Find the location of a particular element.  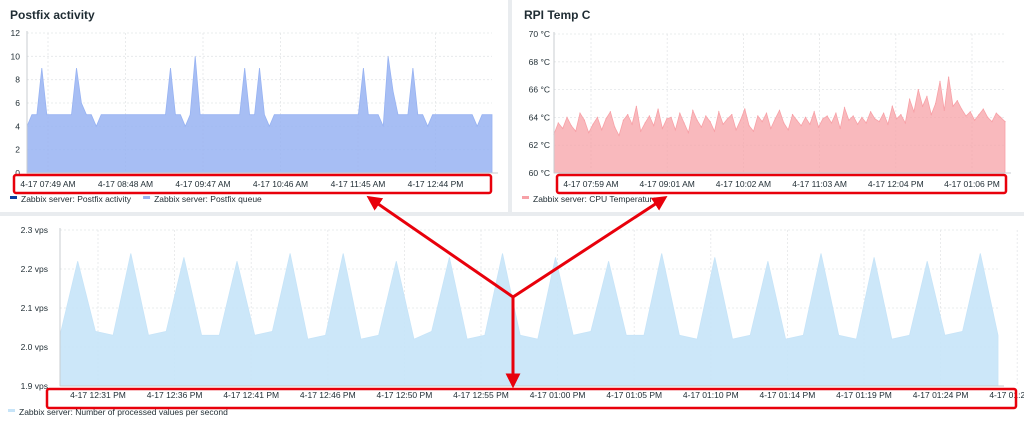

y-tick-label: 70 °C is located at coordinates (539, 34).